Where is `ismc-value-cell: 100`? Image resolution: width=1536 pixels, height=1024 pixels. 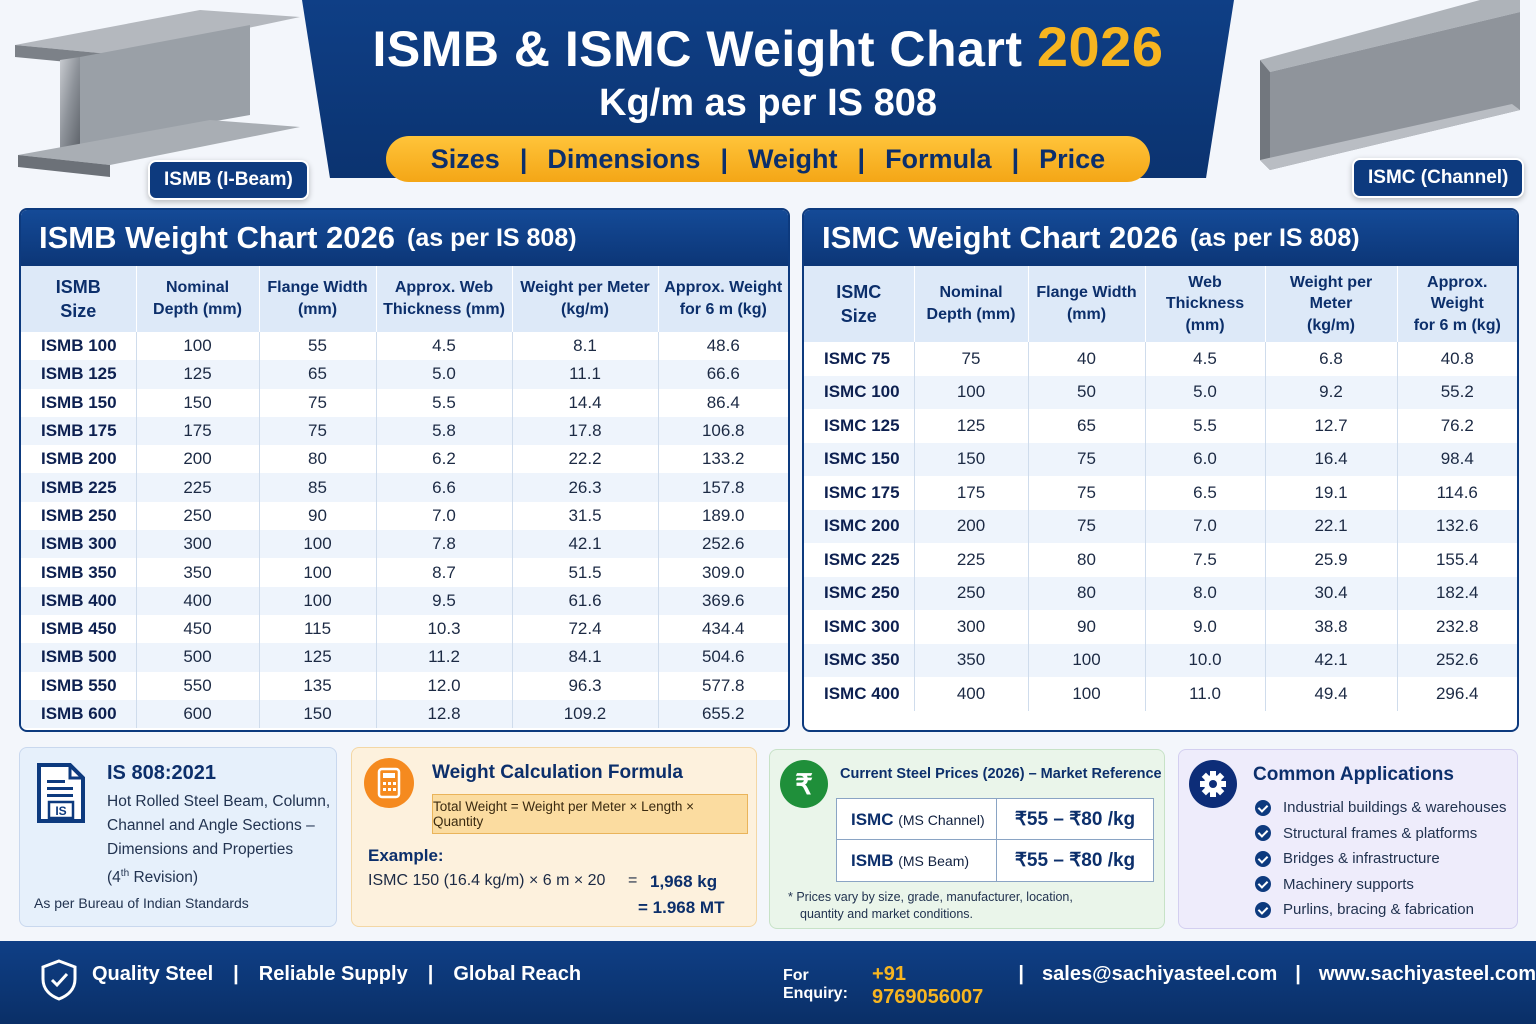 ismc-value-cell: 100 is located at coordinates (971, 392).